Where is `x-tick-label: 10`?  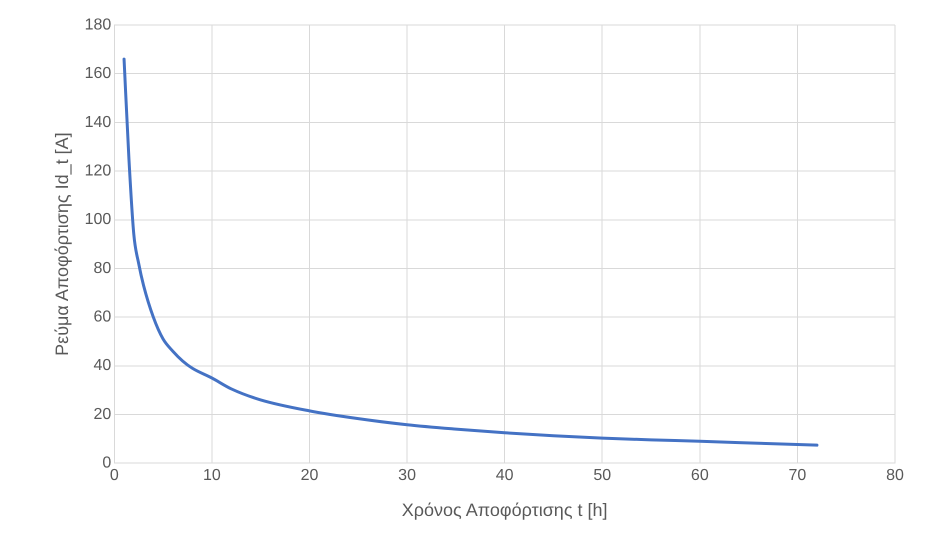 x-tick-label: 10 is located at coordinates (211, 475).